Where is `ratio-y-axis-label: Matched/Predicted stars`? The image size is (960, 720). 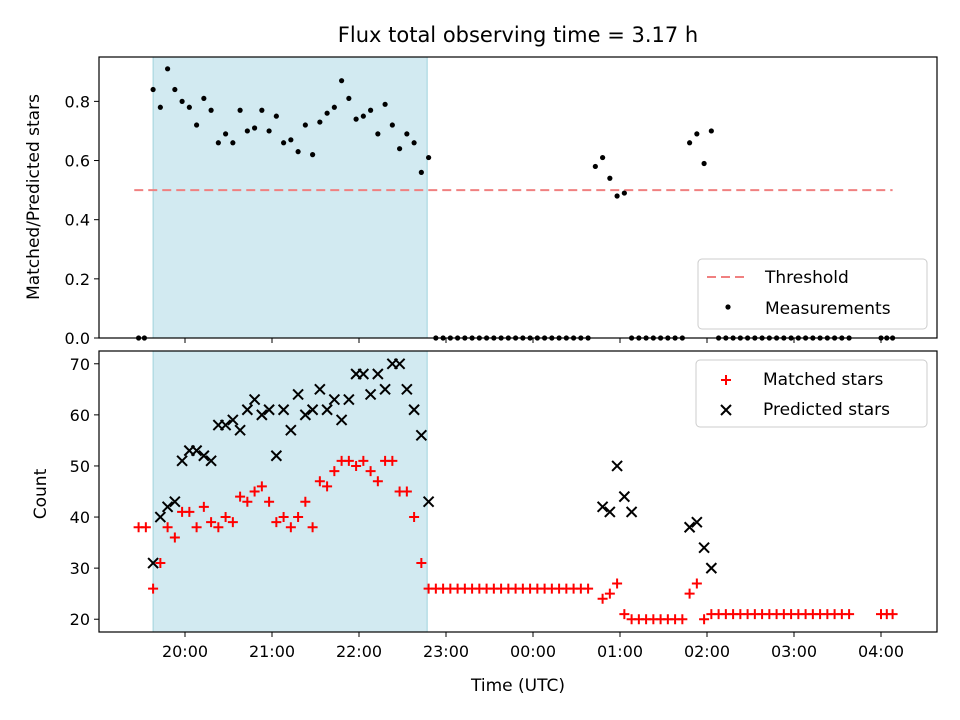 ratio-y-axis-label: Matched/Predicted stars is located at coordinates (34, 197).